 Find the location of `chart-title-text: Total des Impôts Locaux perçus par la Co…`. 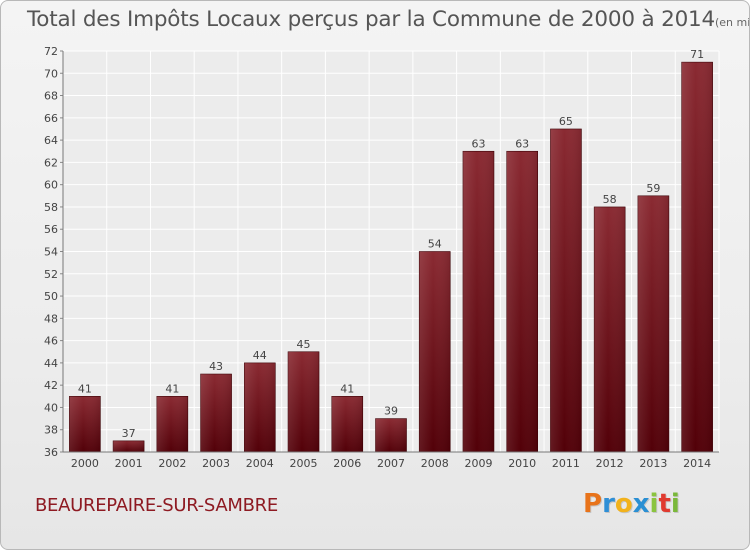

chart-title-text: Total des Impôts Locaux perçus par la Co… is located at coordinates (371, 19).